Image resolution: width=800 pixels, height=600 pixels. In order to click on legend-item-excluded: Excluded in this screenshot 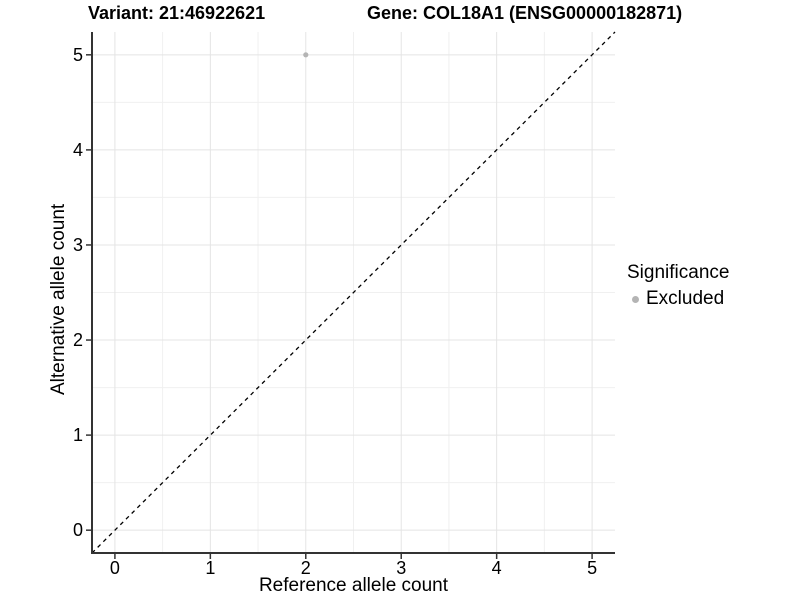, I will do `click(678, 299)`.